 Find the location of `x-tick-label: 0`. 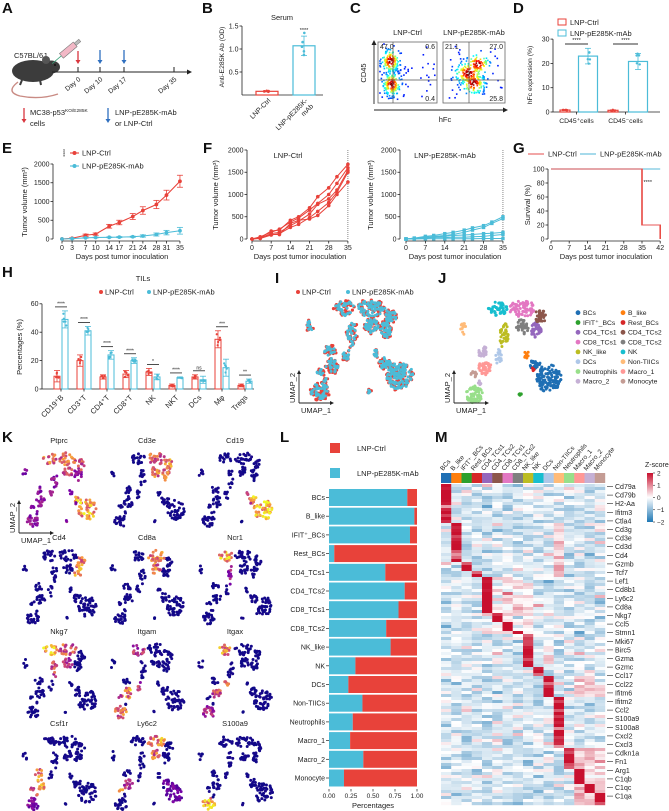

x-tick-label: 0 is located at coordinates (252, 248).